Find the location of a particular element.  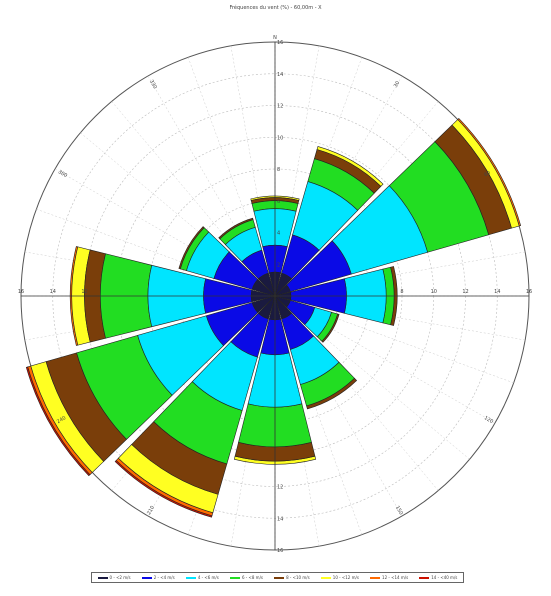

tick-label-east: 8 is located at coordinates (401, 292).